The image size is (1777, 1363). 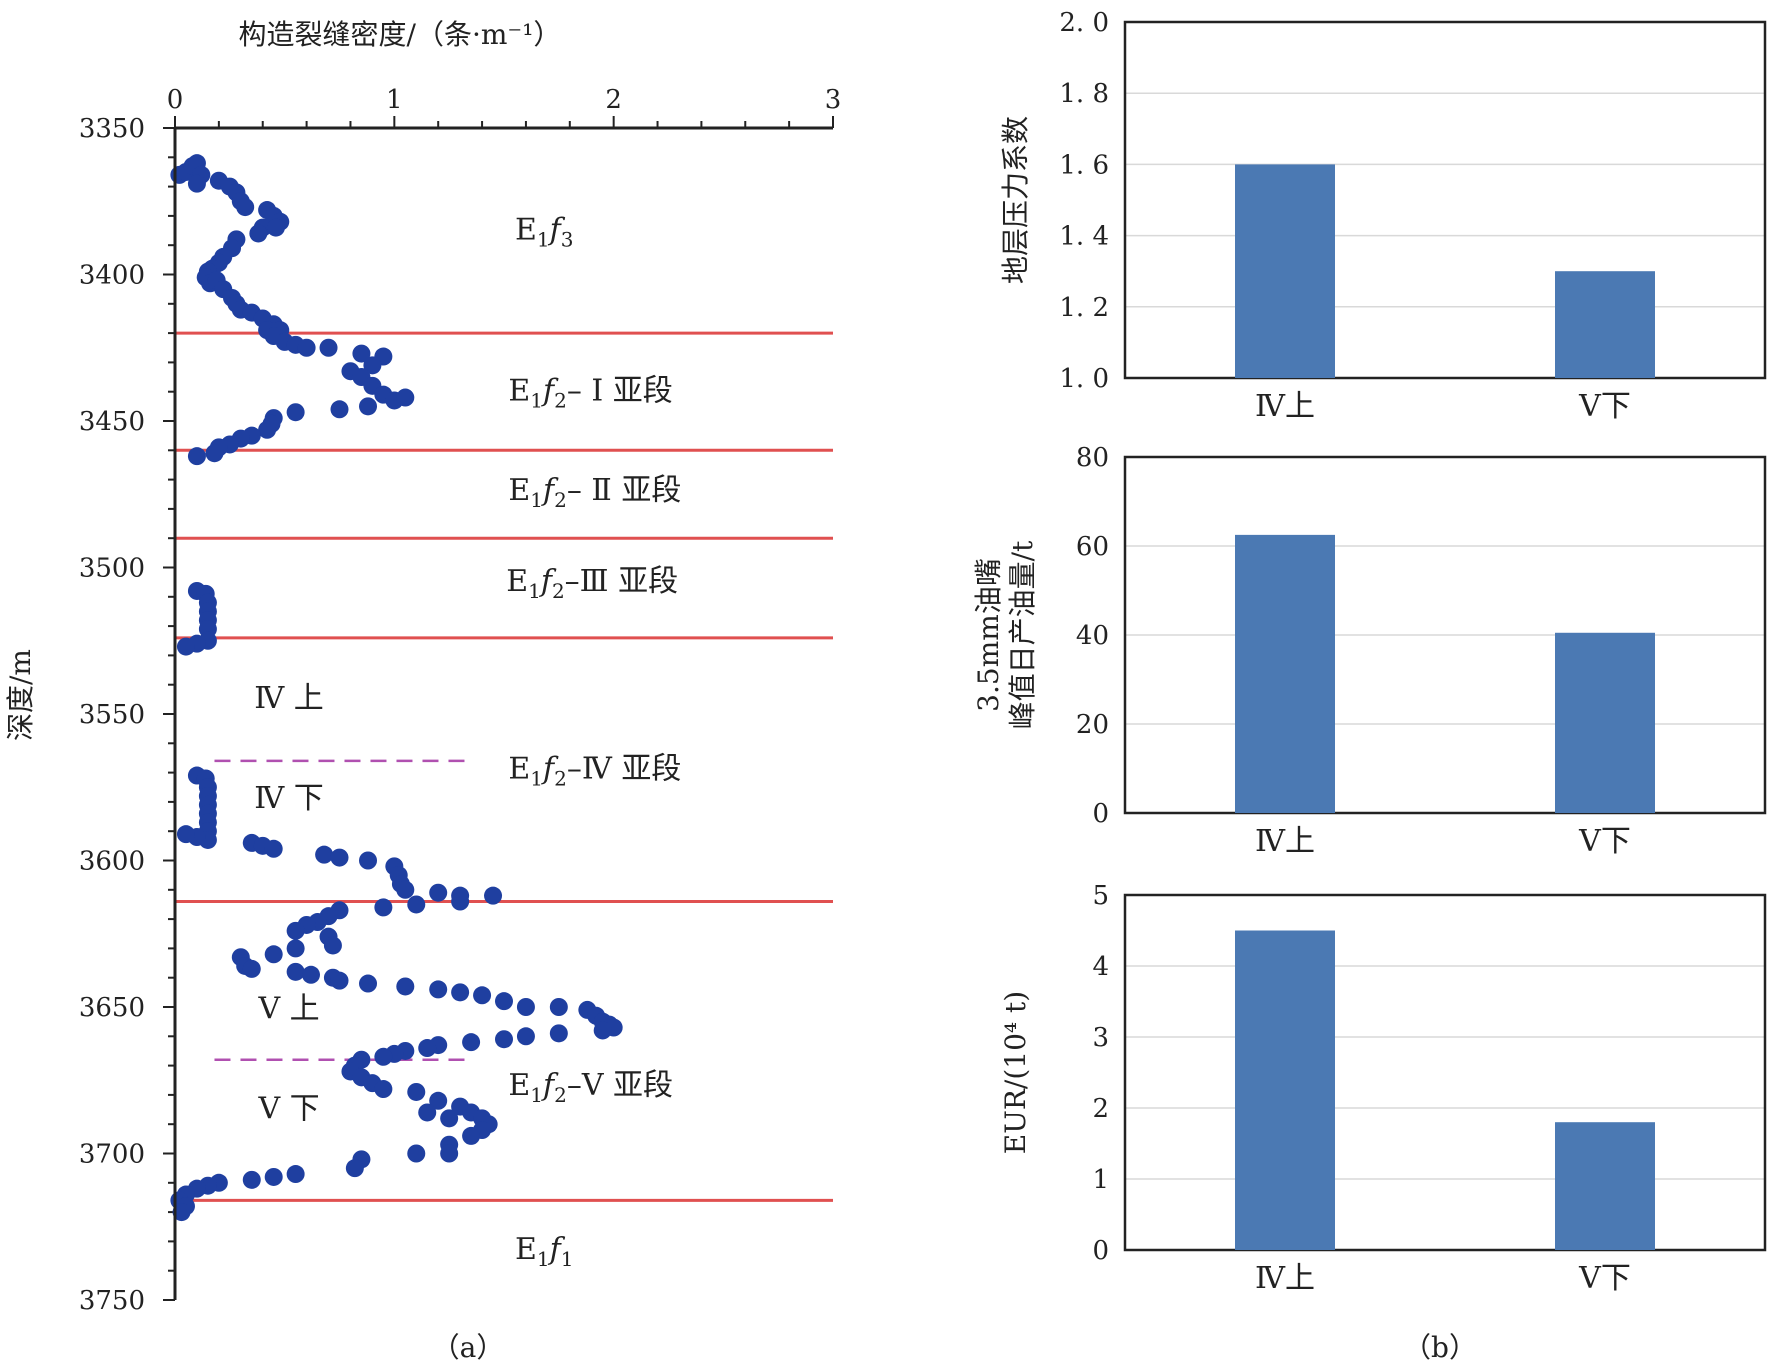 What do you see at coordinates (1100, 967) in the screenshot?
I see `y-tick-label: 4` at bounding box center [1100, 967].